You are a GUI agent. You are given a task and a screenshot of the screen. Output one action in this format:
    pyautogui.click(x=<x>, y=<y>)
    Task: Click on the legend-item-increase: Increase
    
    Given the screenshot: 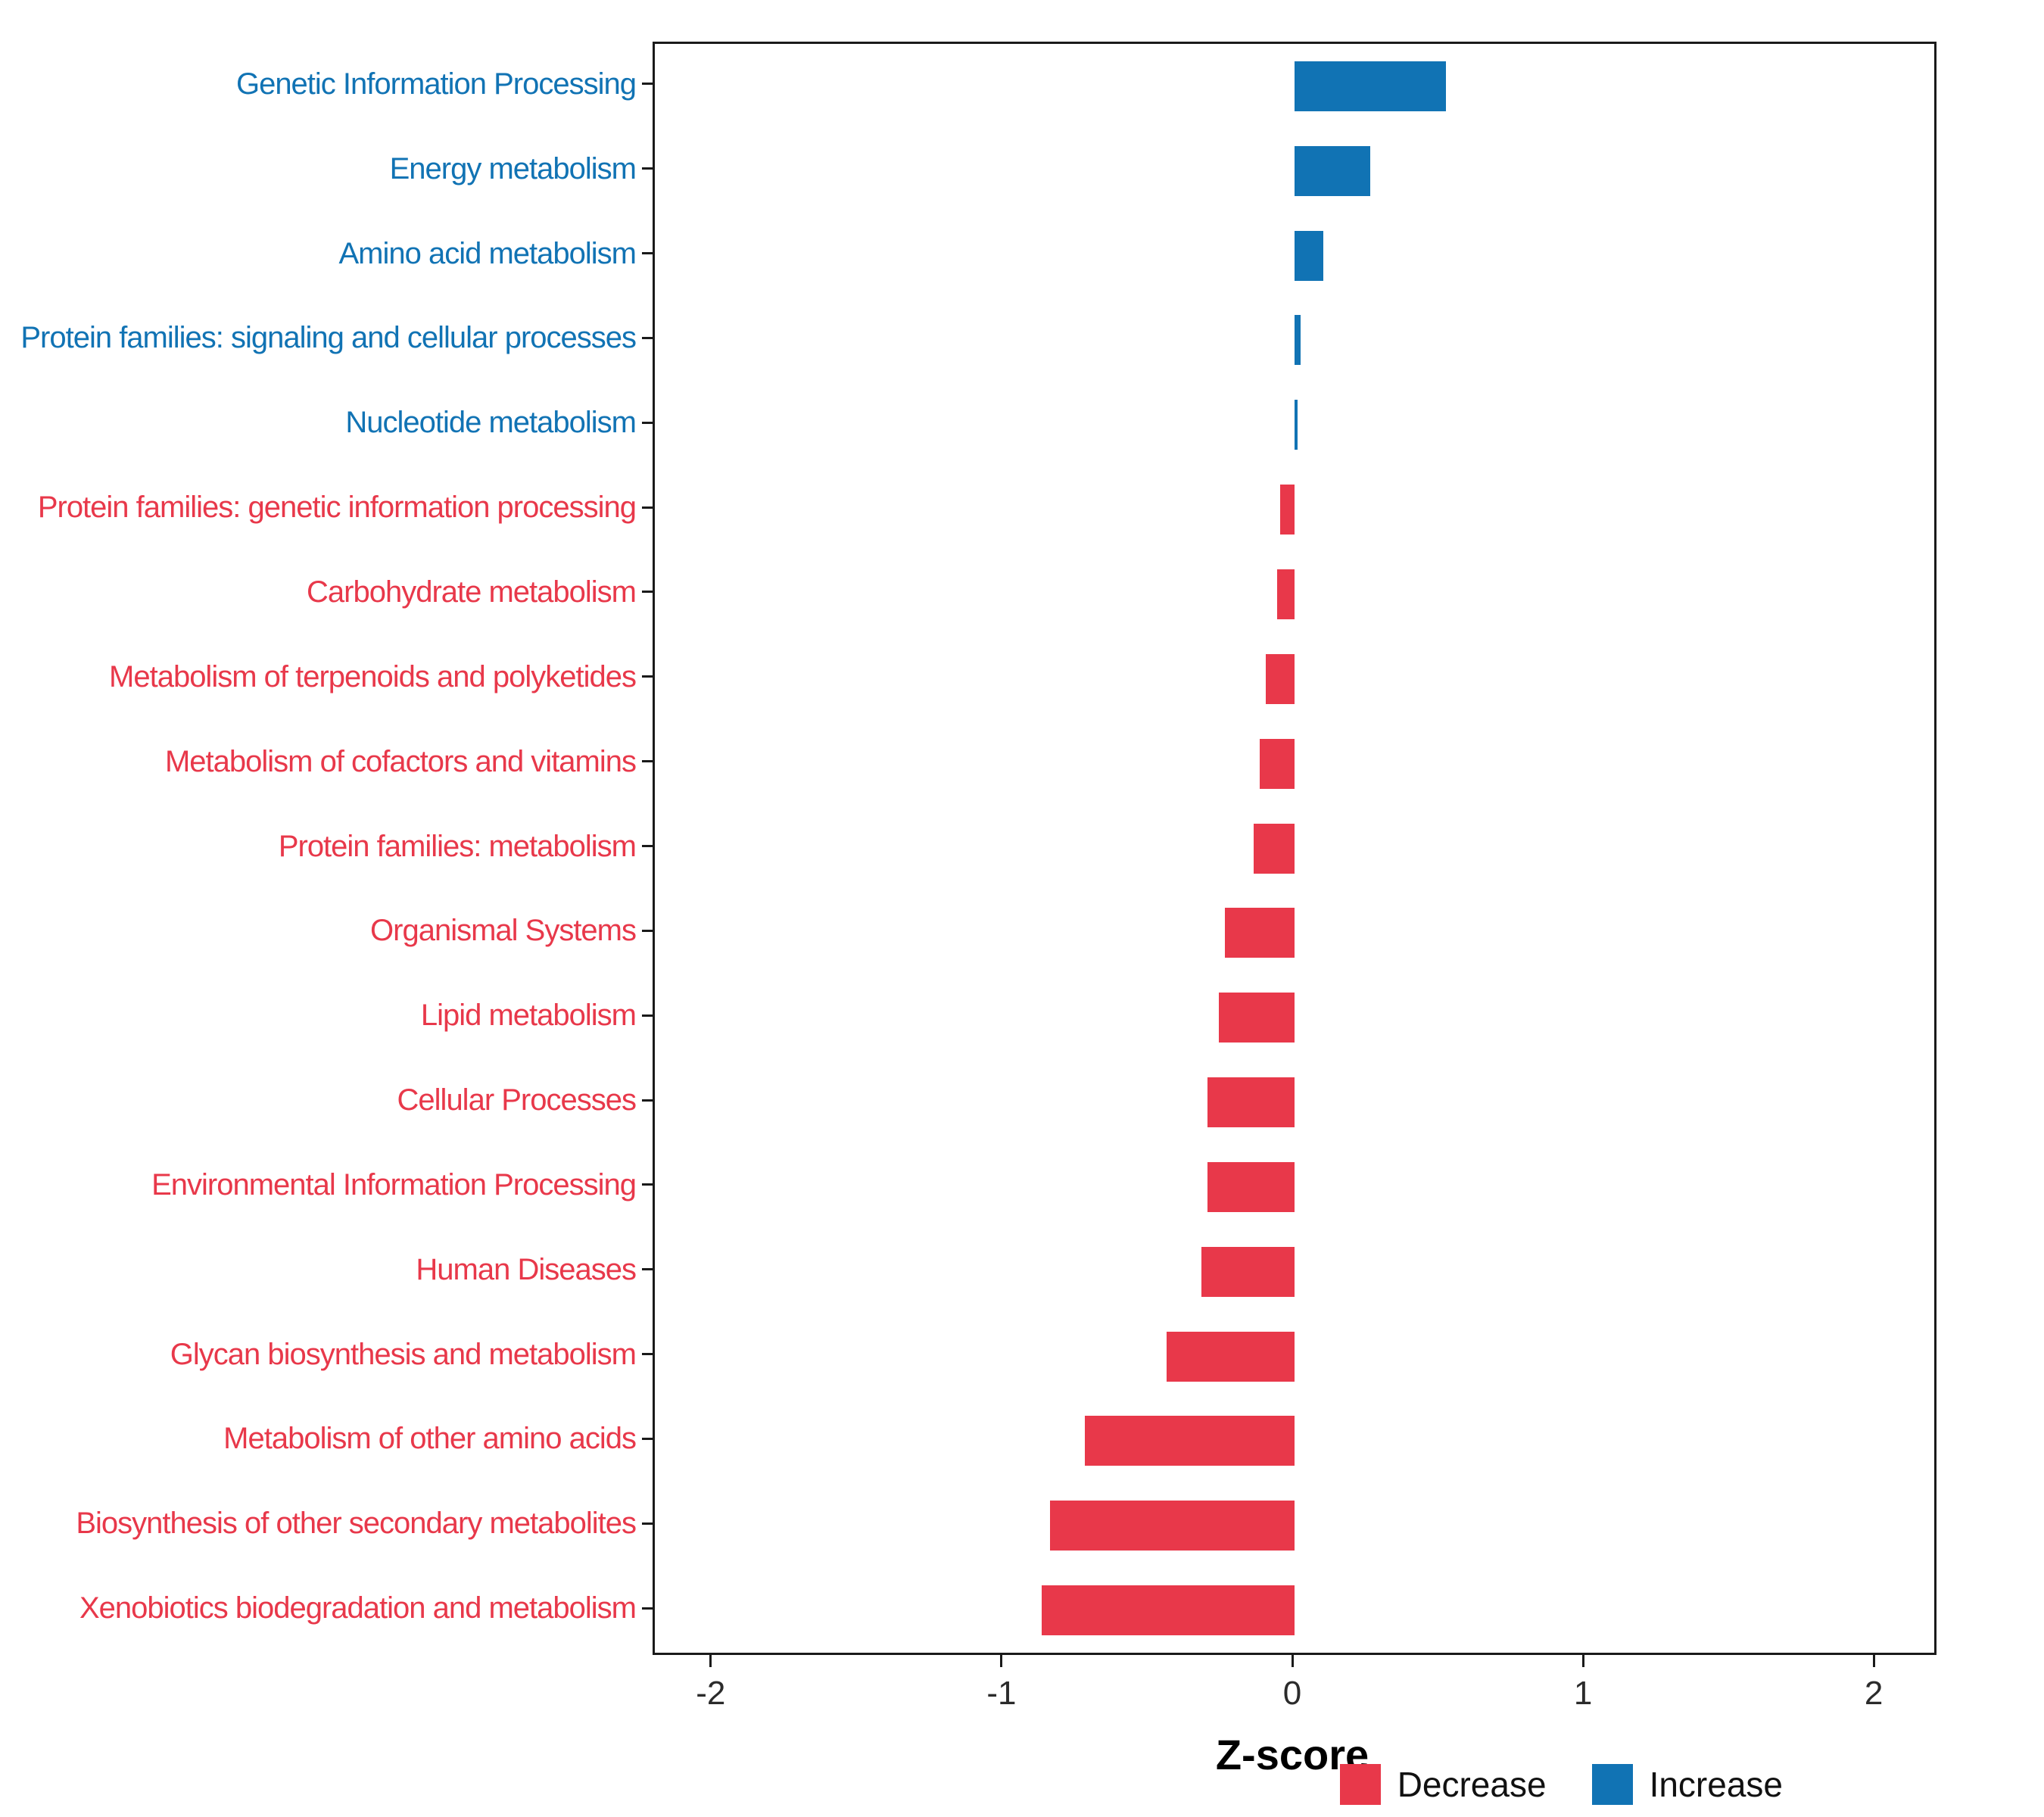 What is the action you would take?
    pyautogui.click(x=1687, y=1784)
    